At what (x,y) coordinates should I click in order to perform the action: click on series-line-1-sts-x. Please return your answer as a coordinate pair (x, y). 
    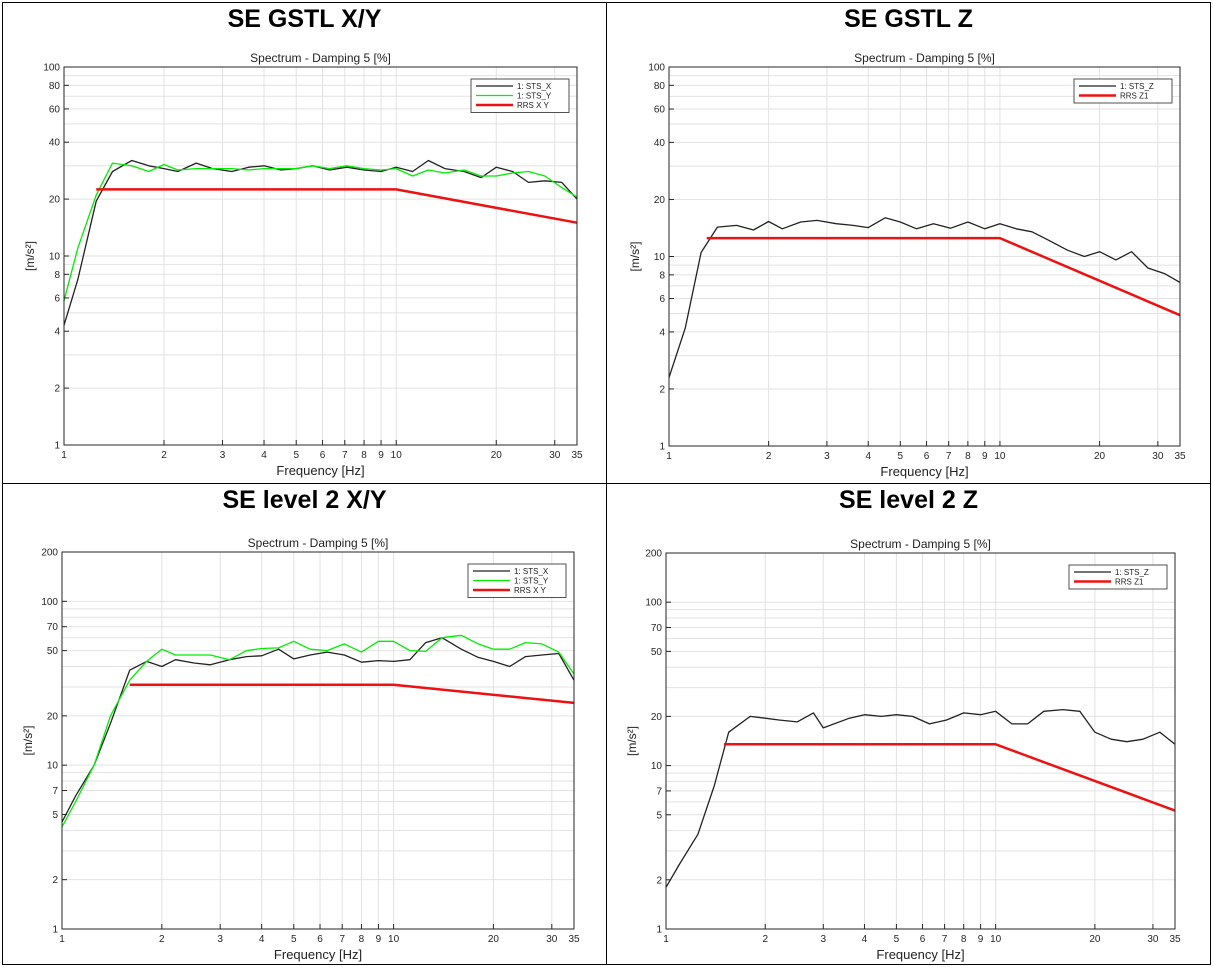
    Looking at the image, I should click on (320, 242).